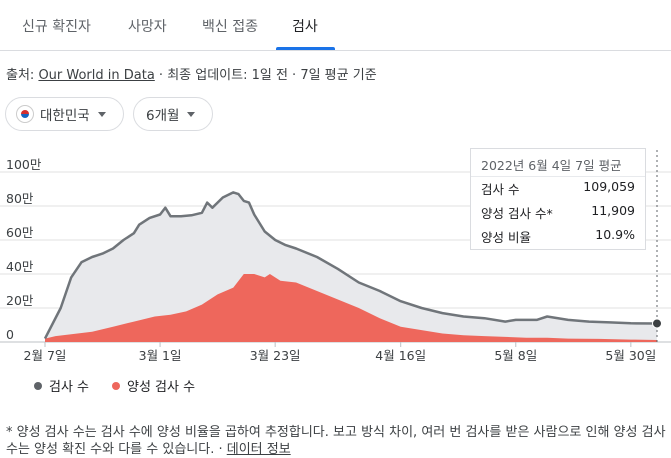 Image resolution: width=671 pixels, height=458 pixels. Describe the element at coordinates (22, 75) in the screenshot. I see `source-prefix: 출처:` at that location.